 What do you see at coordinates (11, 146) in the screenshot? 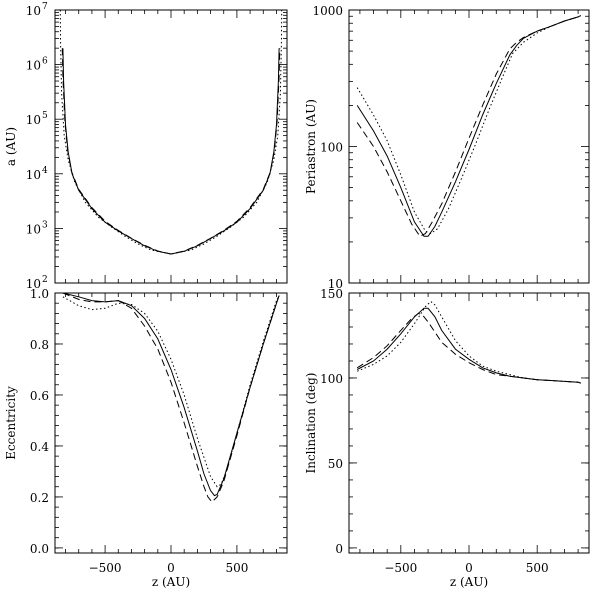
I see `y-axis-label: a (AU)` at bounding box center [11, 146].